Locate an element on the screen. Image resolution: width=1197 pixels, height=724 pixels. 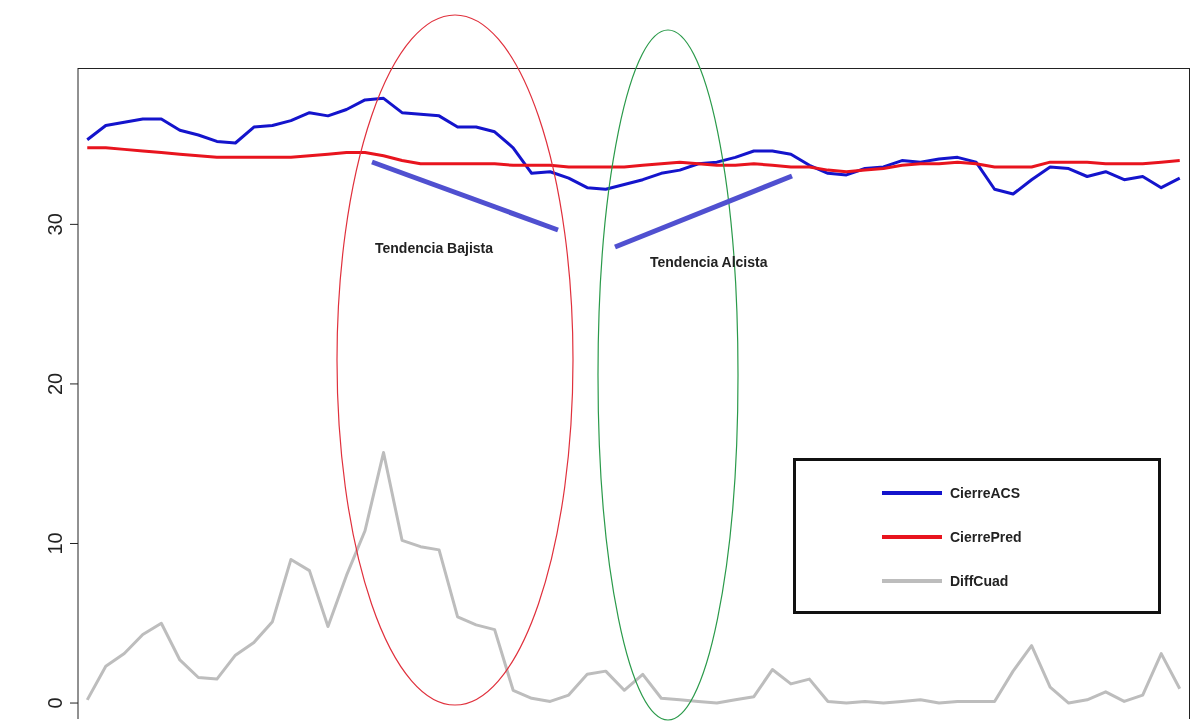
legend-label: CierreACS is located at coordinates (985, 493).